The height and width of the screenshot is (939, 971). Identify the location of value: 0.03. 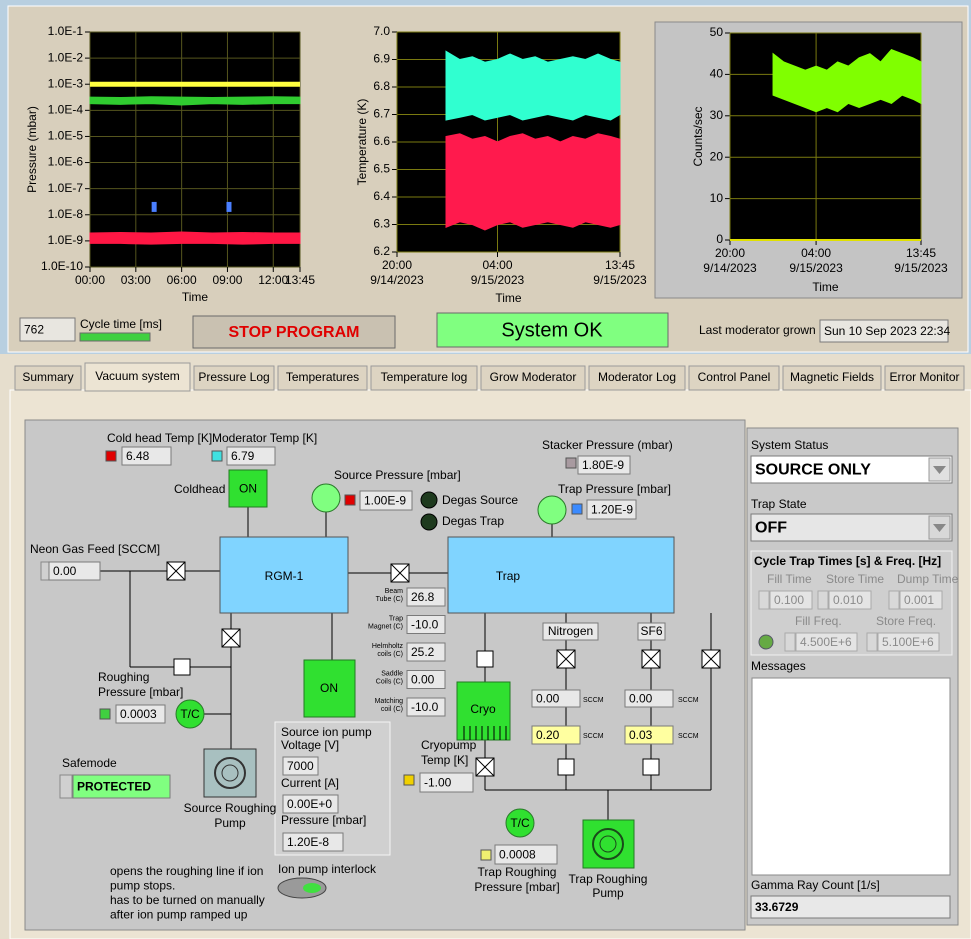
(641, 735).